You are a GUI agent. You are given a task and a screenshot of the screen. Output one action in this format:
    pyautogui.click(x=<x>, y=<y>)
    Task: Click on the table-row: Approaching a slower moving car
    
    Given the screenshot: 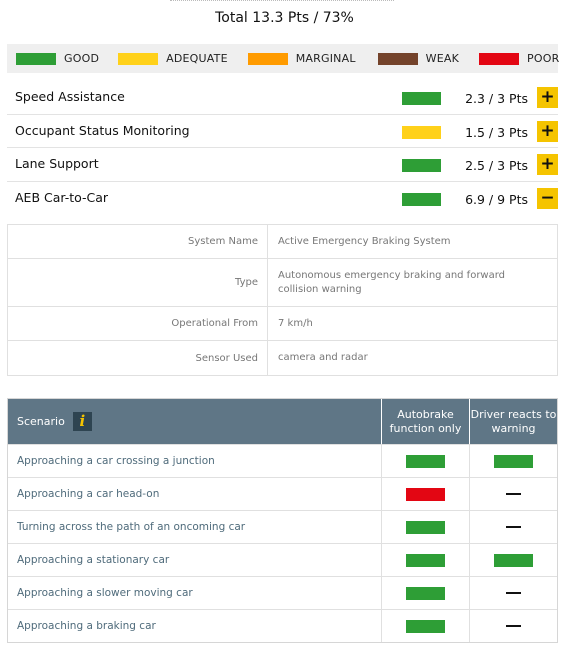 What is the action you would take?
    pyautogui.click(x=282, y=592)
    